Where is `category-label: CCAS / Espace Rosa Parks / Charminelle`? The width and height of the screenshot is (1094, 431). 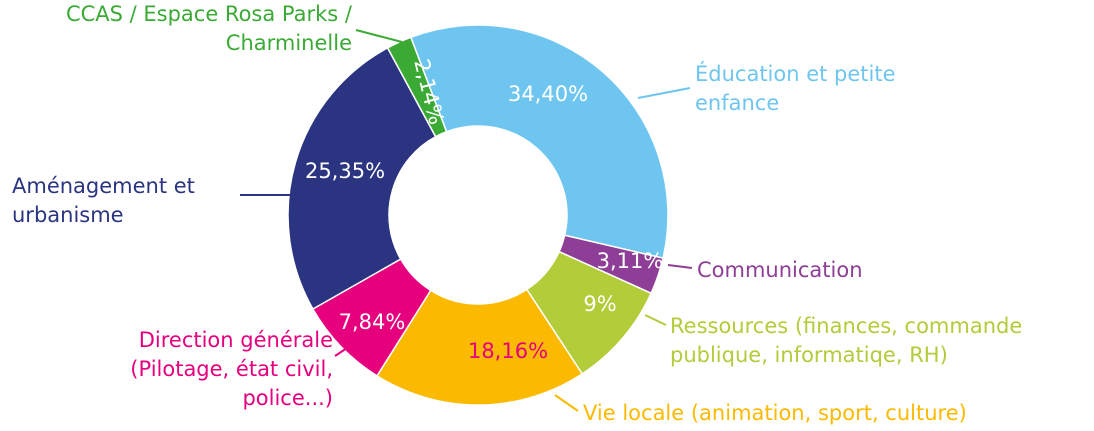 category-label: CCAS / Espace Rosa Parks / Charminelle is located at coordinates (208, 28).